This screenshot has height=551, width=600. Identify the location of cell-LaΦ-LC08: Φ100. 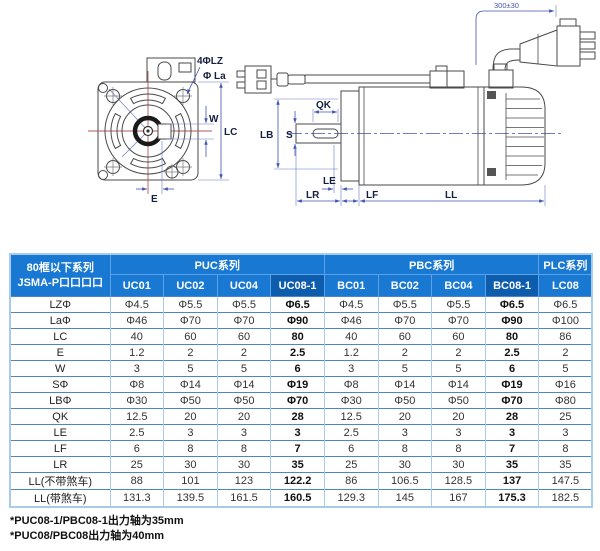
(565, 320).